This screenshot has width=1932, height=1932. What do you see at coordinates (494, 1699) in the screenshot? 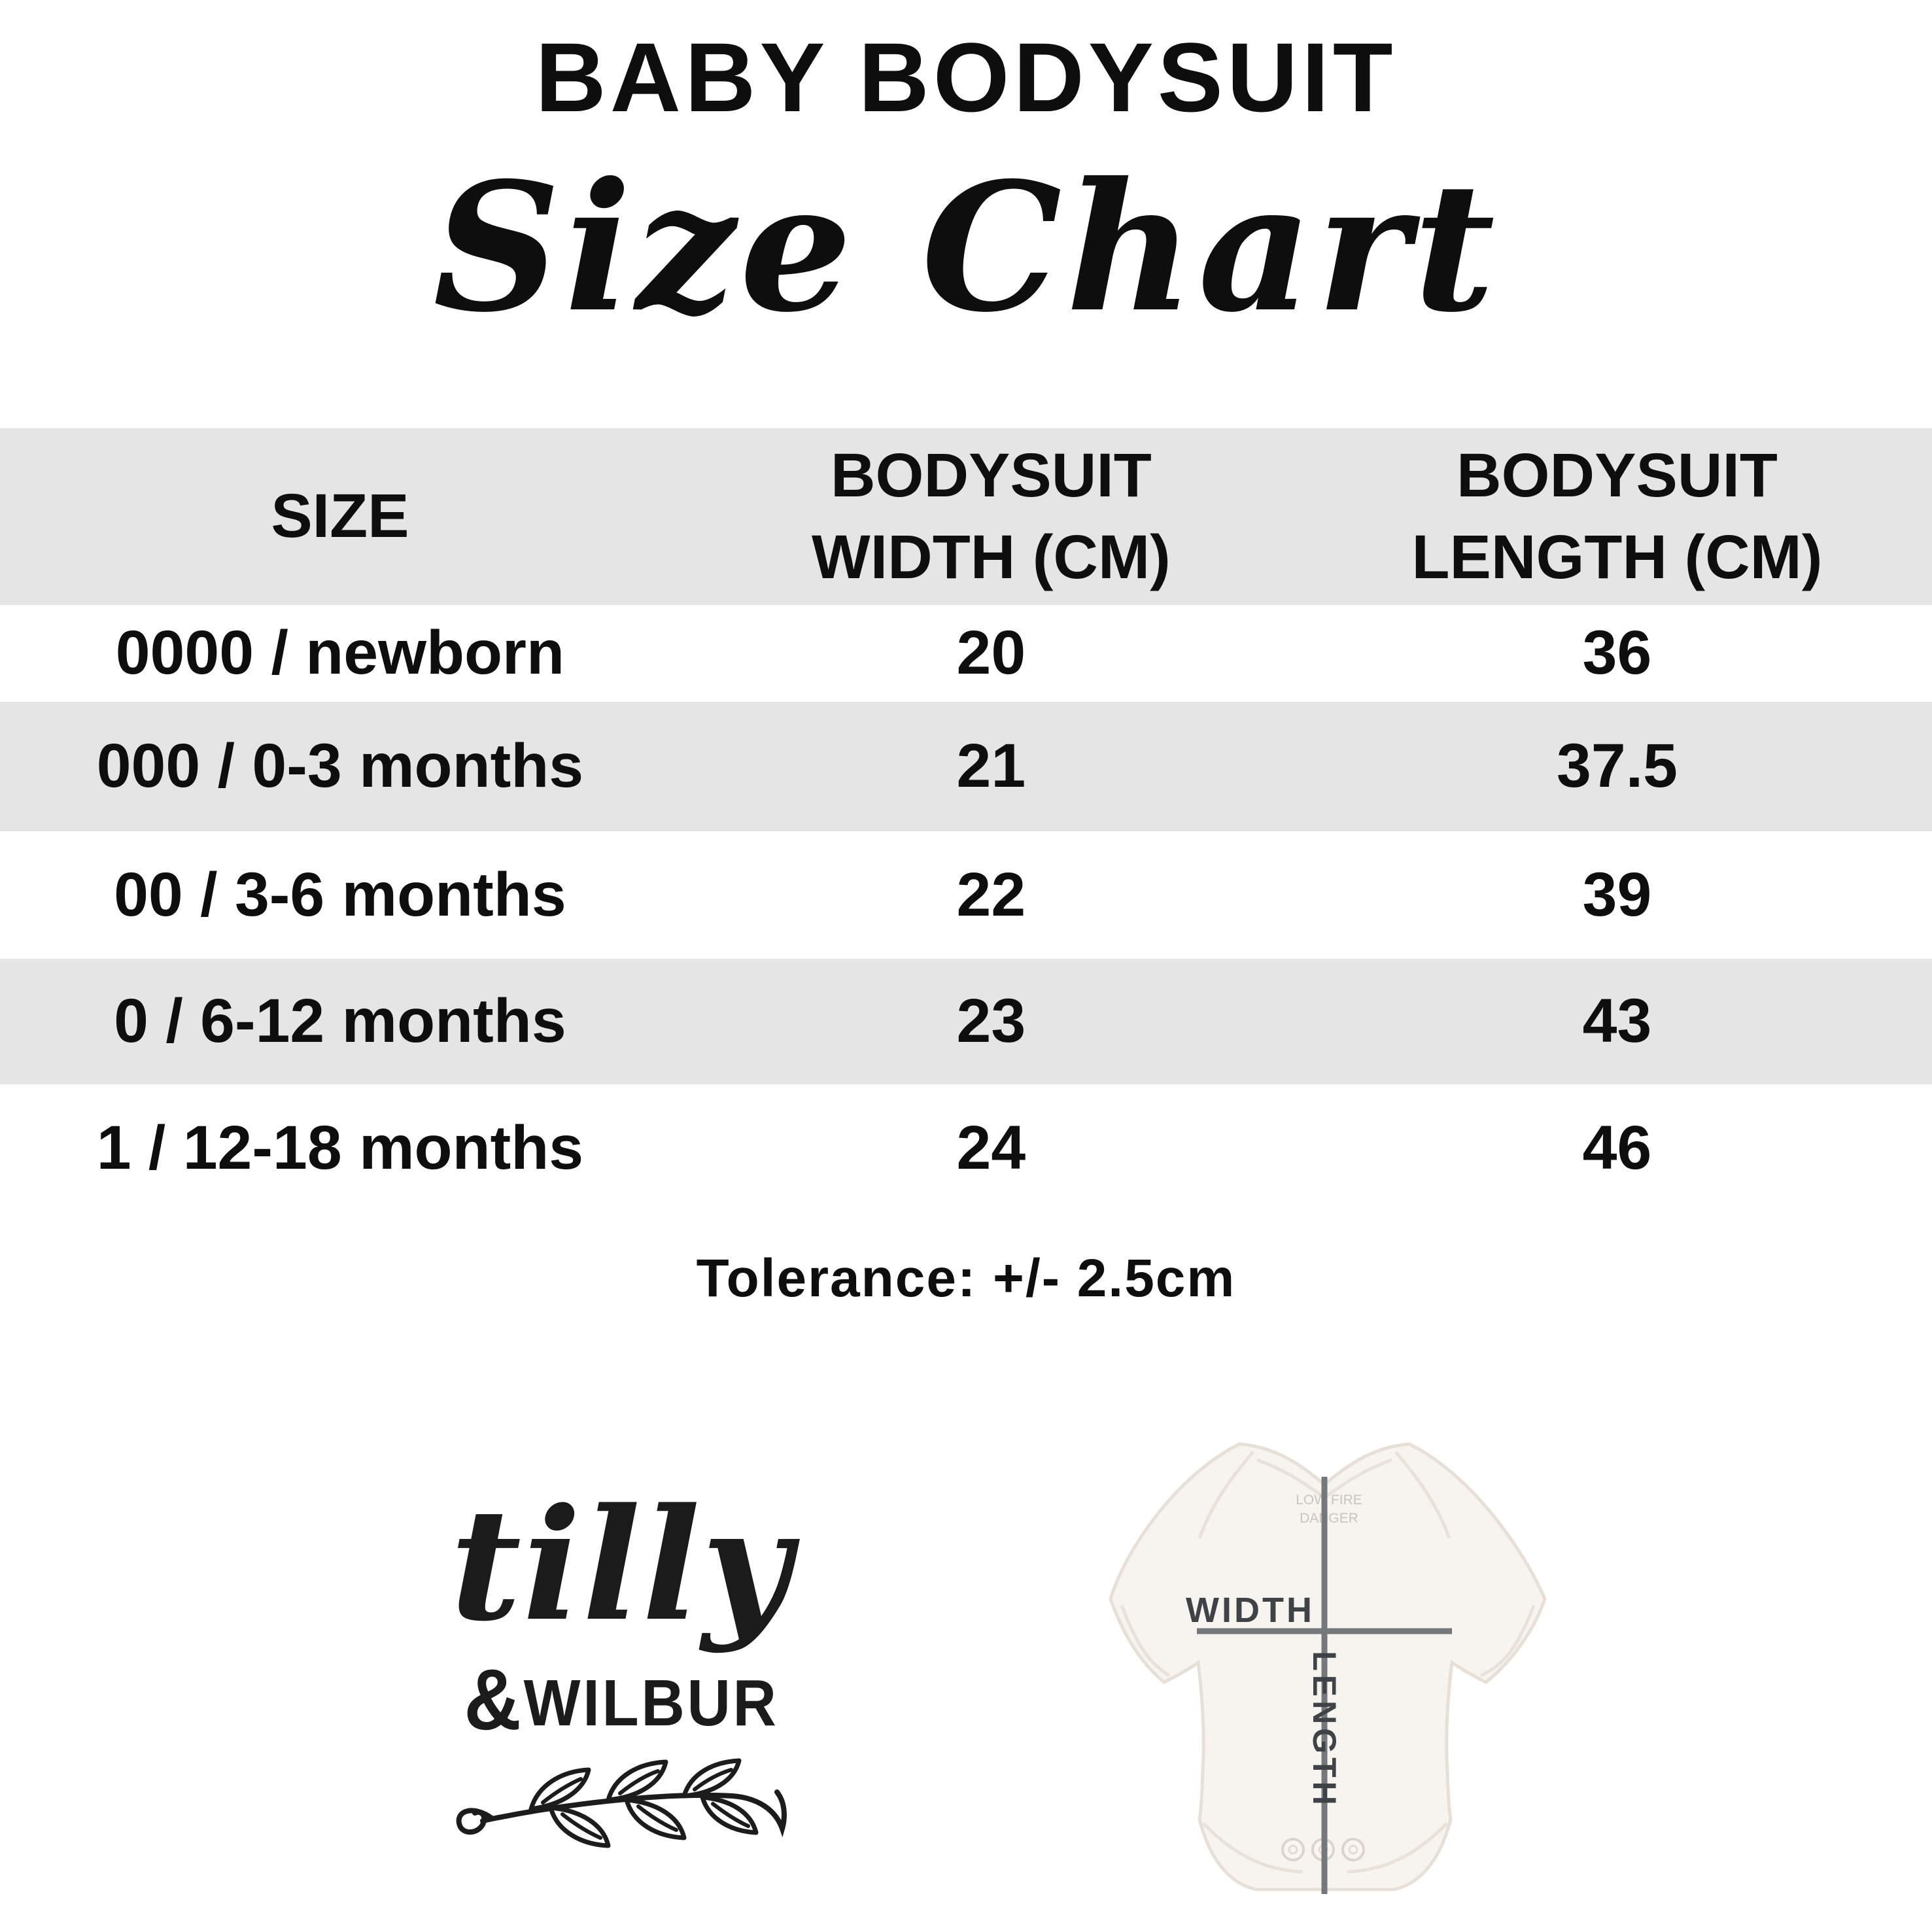
I see `ampersand: &` at bounding box center [494, 1699].